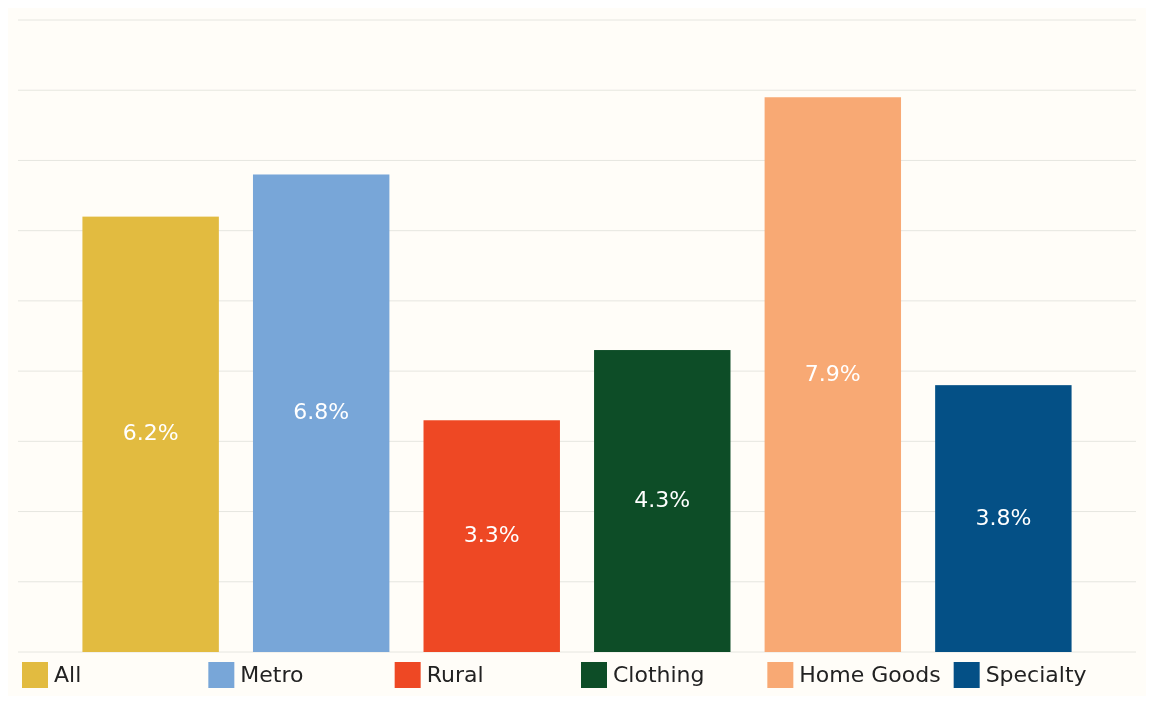 Image resolution: width=1154 pixels, height=704 pixels. I want to click on data-label: 4.3%, so click(662, 500).